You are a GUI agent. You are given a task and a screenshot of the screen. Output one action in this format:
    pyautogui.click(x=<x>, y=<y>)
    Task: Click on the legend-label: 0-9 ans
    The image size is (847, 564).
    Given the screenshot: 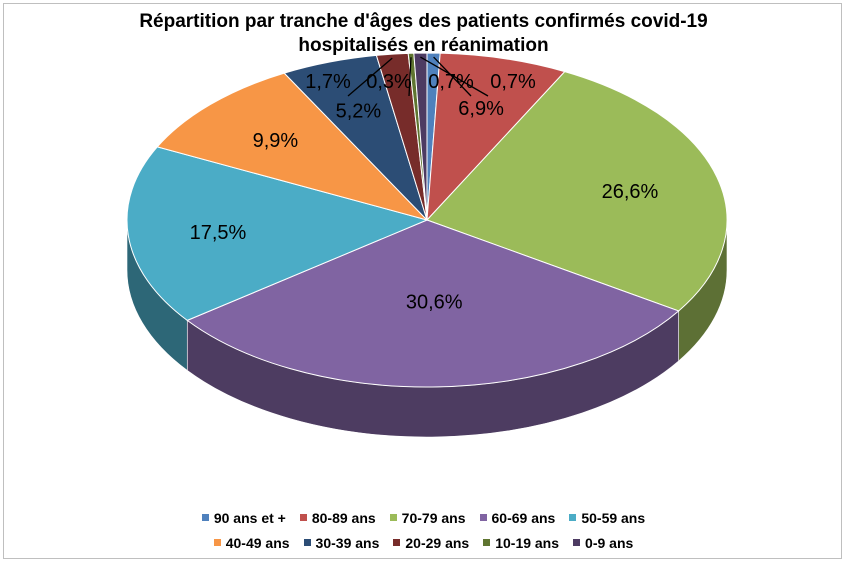 What is the action you would take?
    pyautogui.click(x=609, y=542)
    